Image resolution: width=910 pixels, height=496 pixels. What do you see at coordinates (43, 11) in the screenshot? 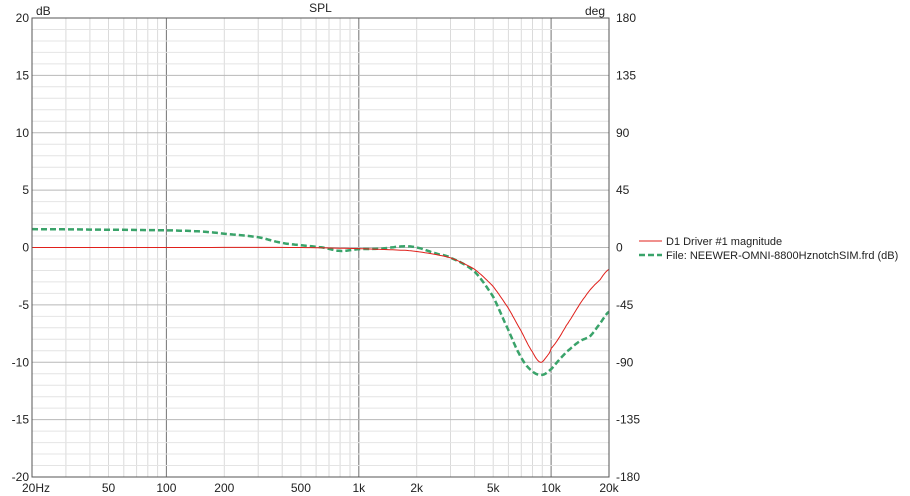
I see `y-axis-unit-left: dB` at bounding box center [43, 11].